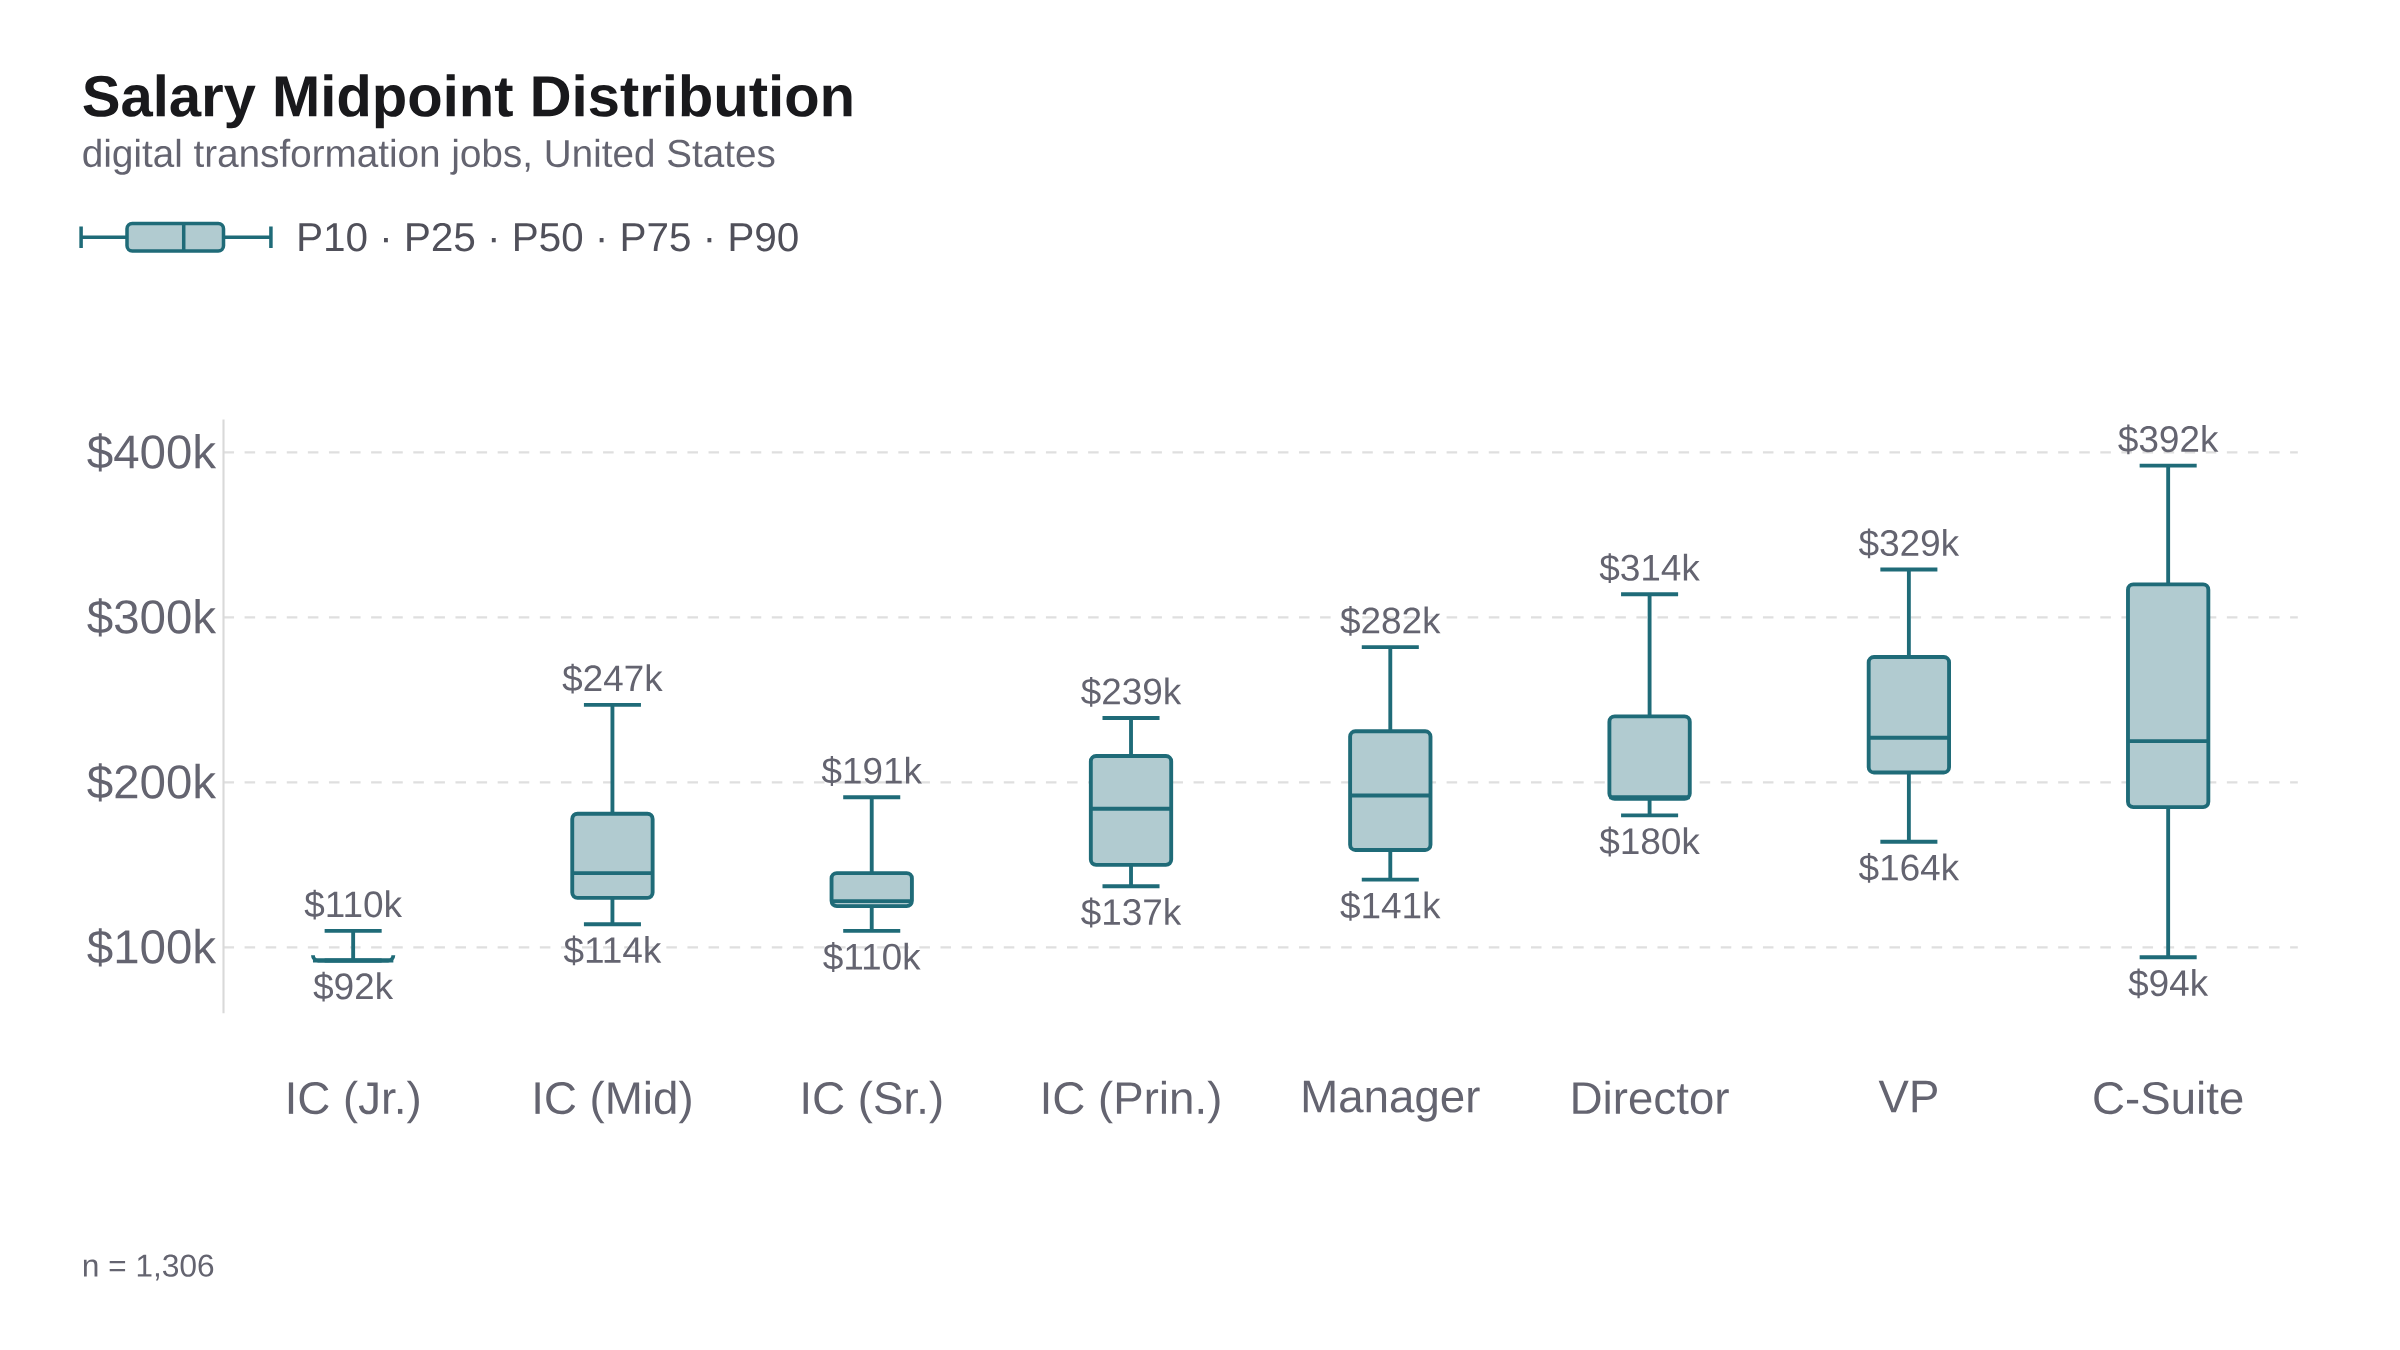  Describe the element at coordinates (1909, 543) in the screenshot. I see `annotation: $329k` at that location.